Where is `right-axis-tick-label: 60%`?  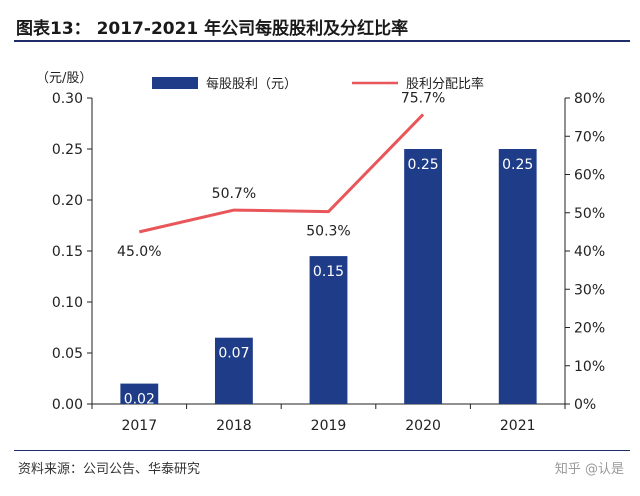 right-axis-tick-label: 60% is located at coordinates (589, 176).